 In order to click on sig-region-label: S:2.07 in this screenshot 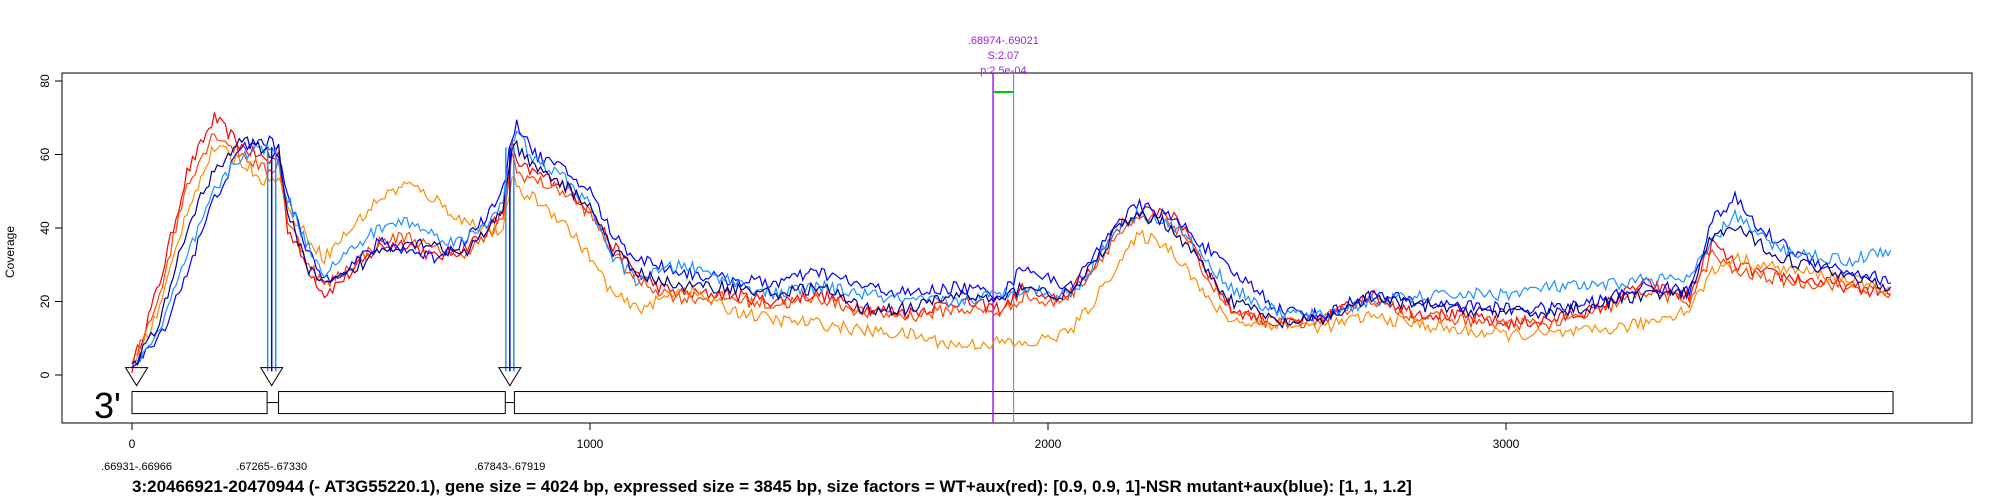, I will do `click(1003, 56)`.